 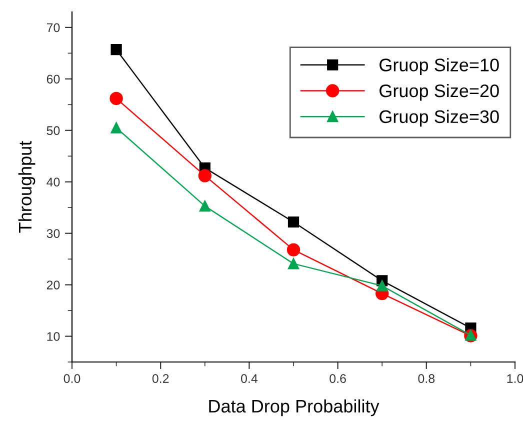 I want to click on x-tick-label: 0.0, so click(x=72, y=378).